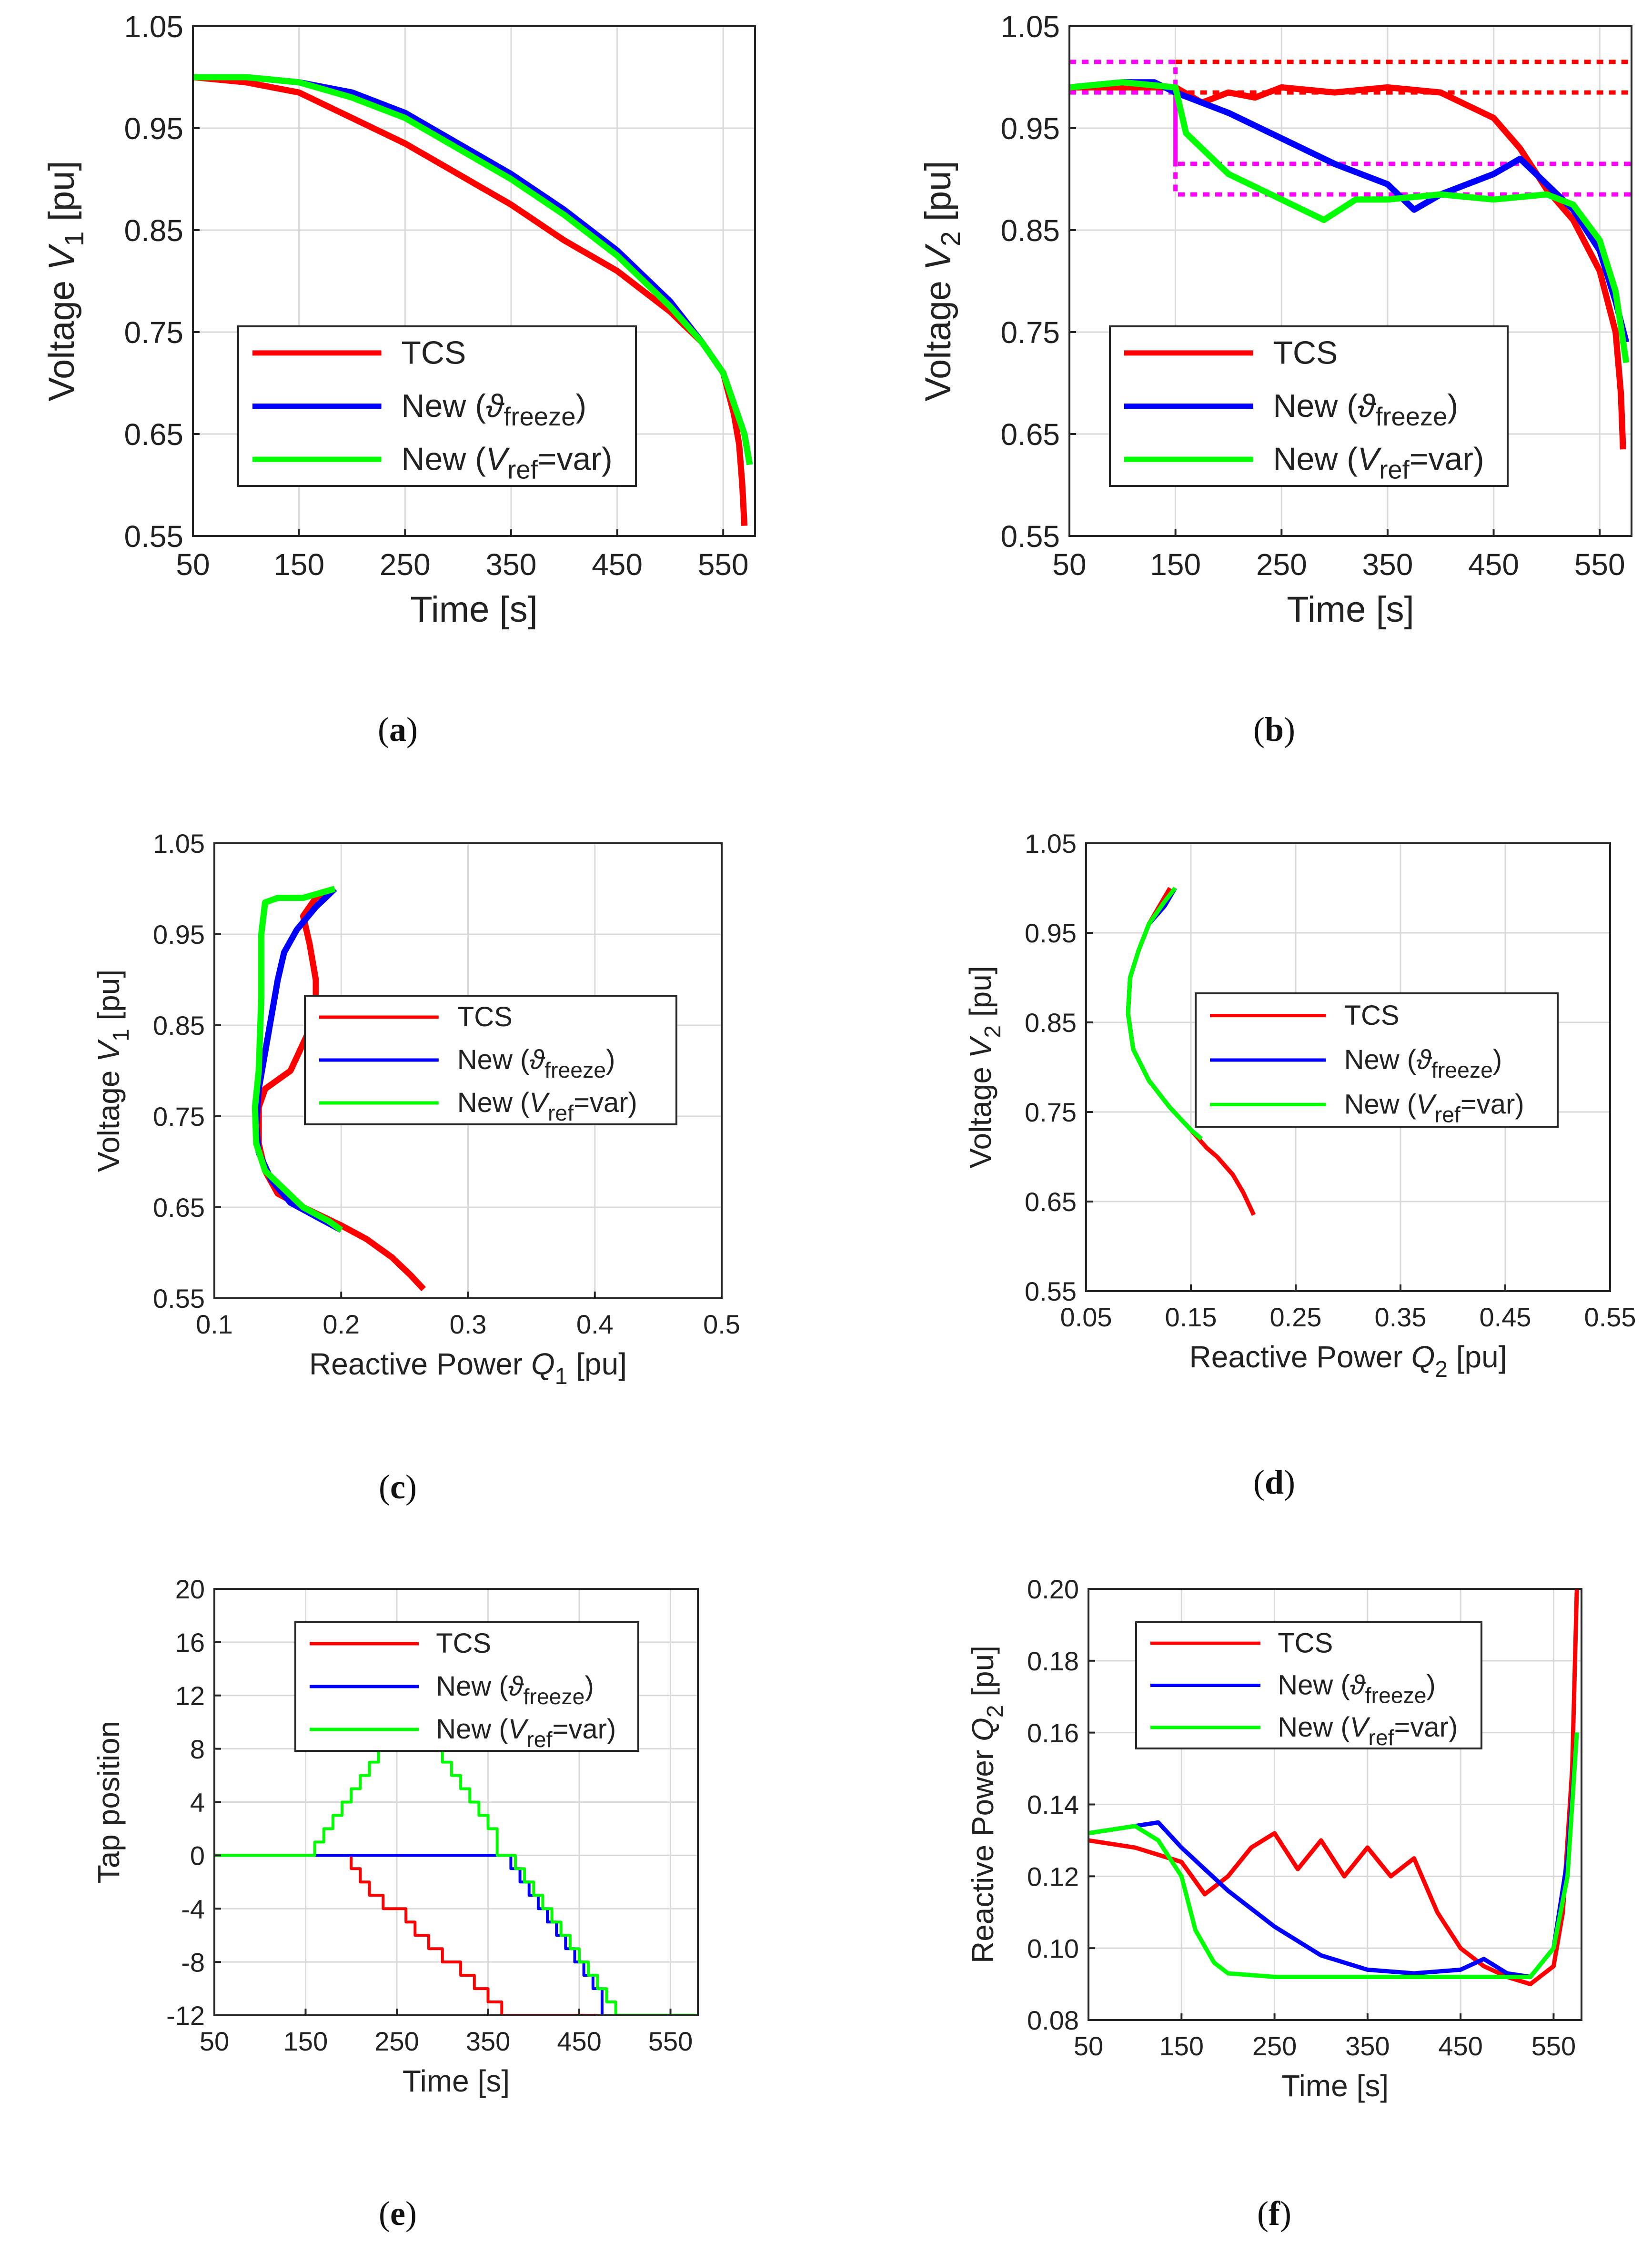 The image size is (1652, 2243). I want to click on panel-caption: (e), so click(398, 2213).